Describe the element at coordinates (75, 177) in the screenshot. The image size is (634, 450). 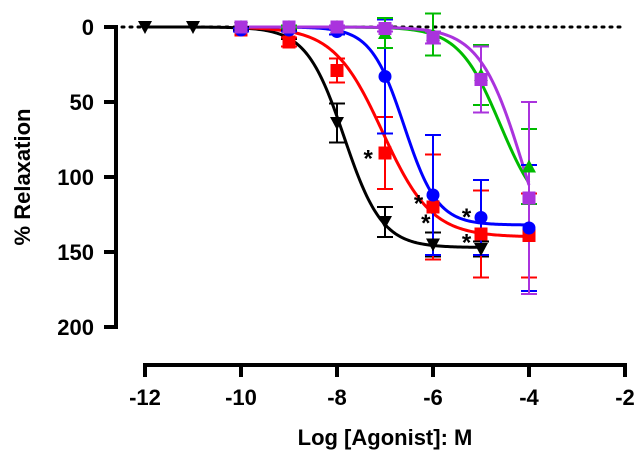
I see `y-tick-label: 100` at that location.